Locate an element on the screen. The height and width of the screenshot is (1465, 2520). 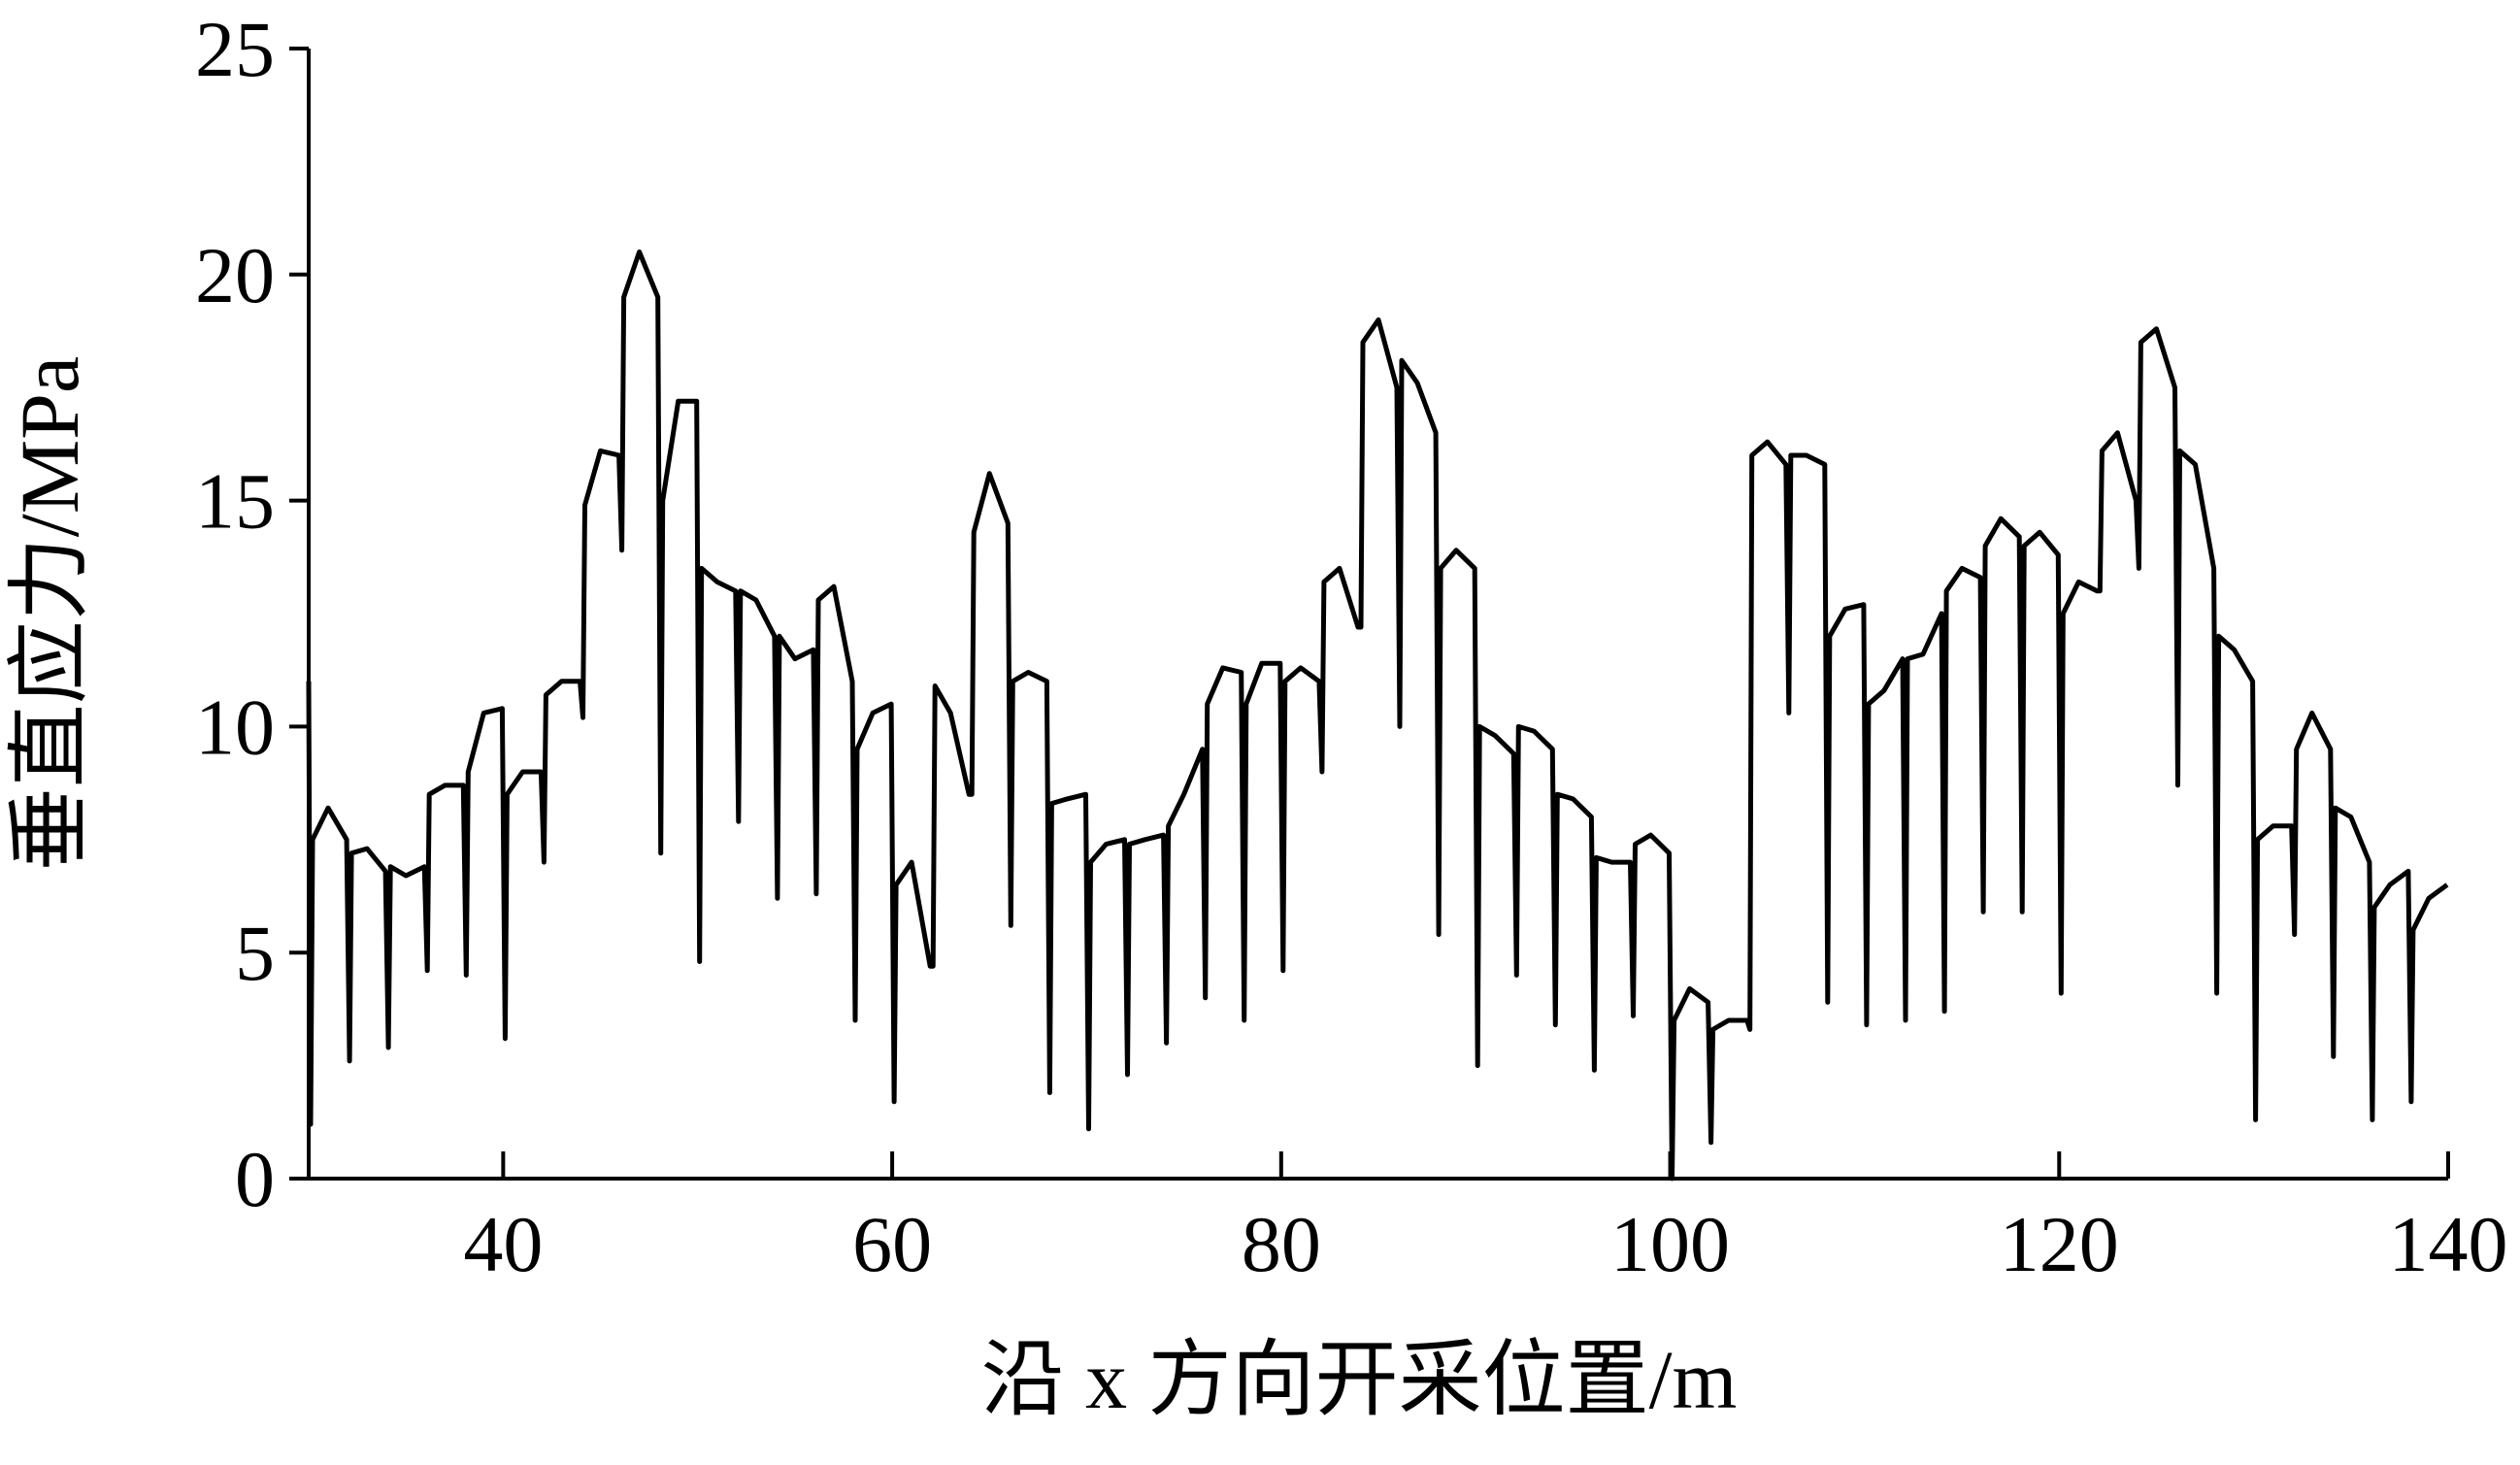
x-tick-label: 80 is located at coordinates (1281, 1244).